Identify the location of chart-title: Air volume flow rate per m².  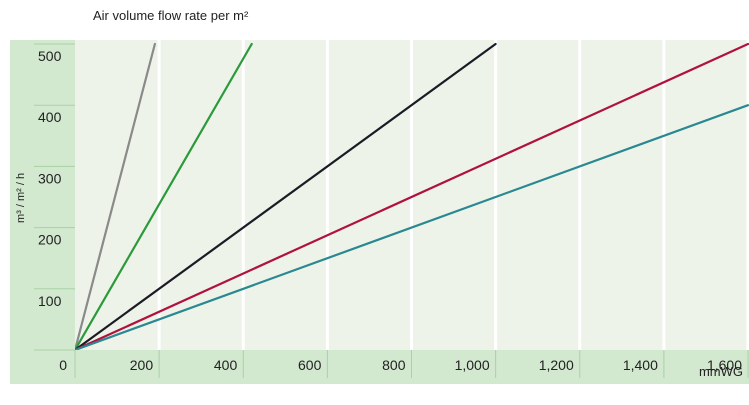
(171, 15).